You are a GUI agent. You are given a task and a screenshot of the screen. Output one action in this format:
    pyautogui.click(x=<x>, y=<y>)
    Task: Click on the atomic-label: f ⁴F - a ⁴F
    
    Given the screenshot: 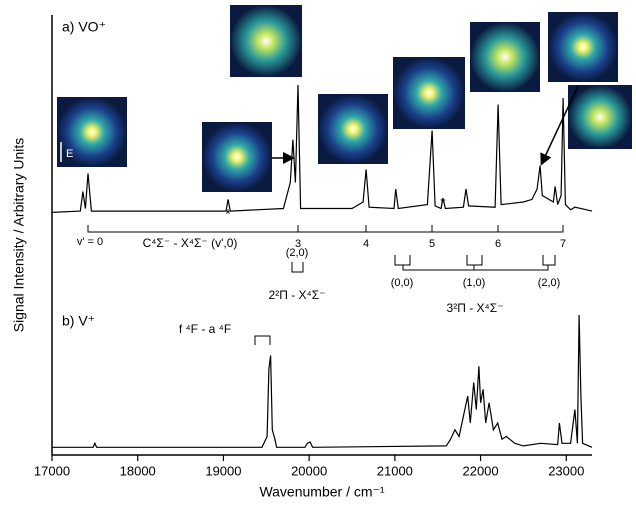 What is the action you would take?
    pyautogui.click(x=205, y=329)
    